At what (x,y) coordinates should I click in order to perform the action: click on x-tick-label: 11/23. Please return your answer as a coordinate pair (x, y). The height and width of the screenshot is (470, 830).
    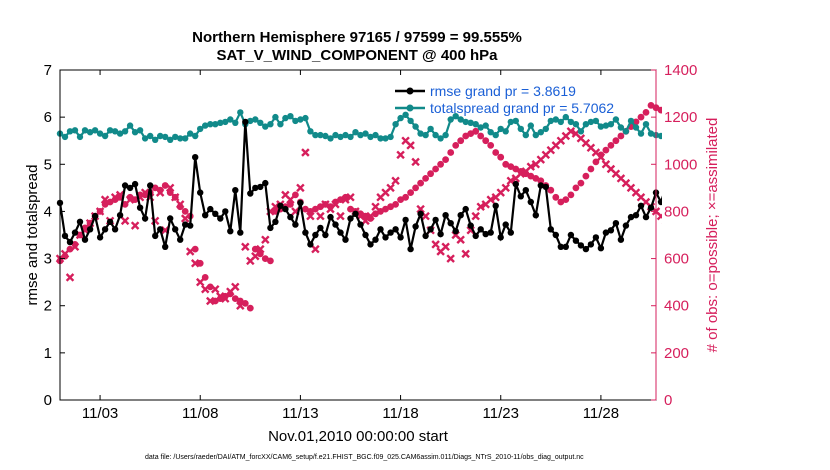
    Looking at the image, I should click on (501, 413).